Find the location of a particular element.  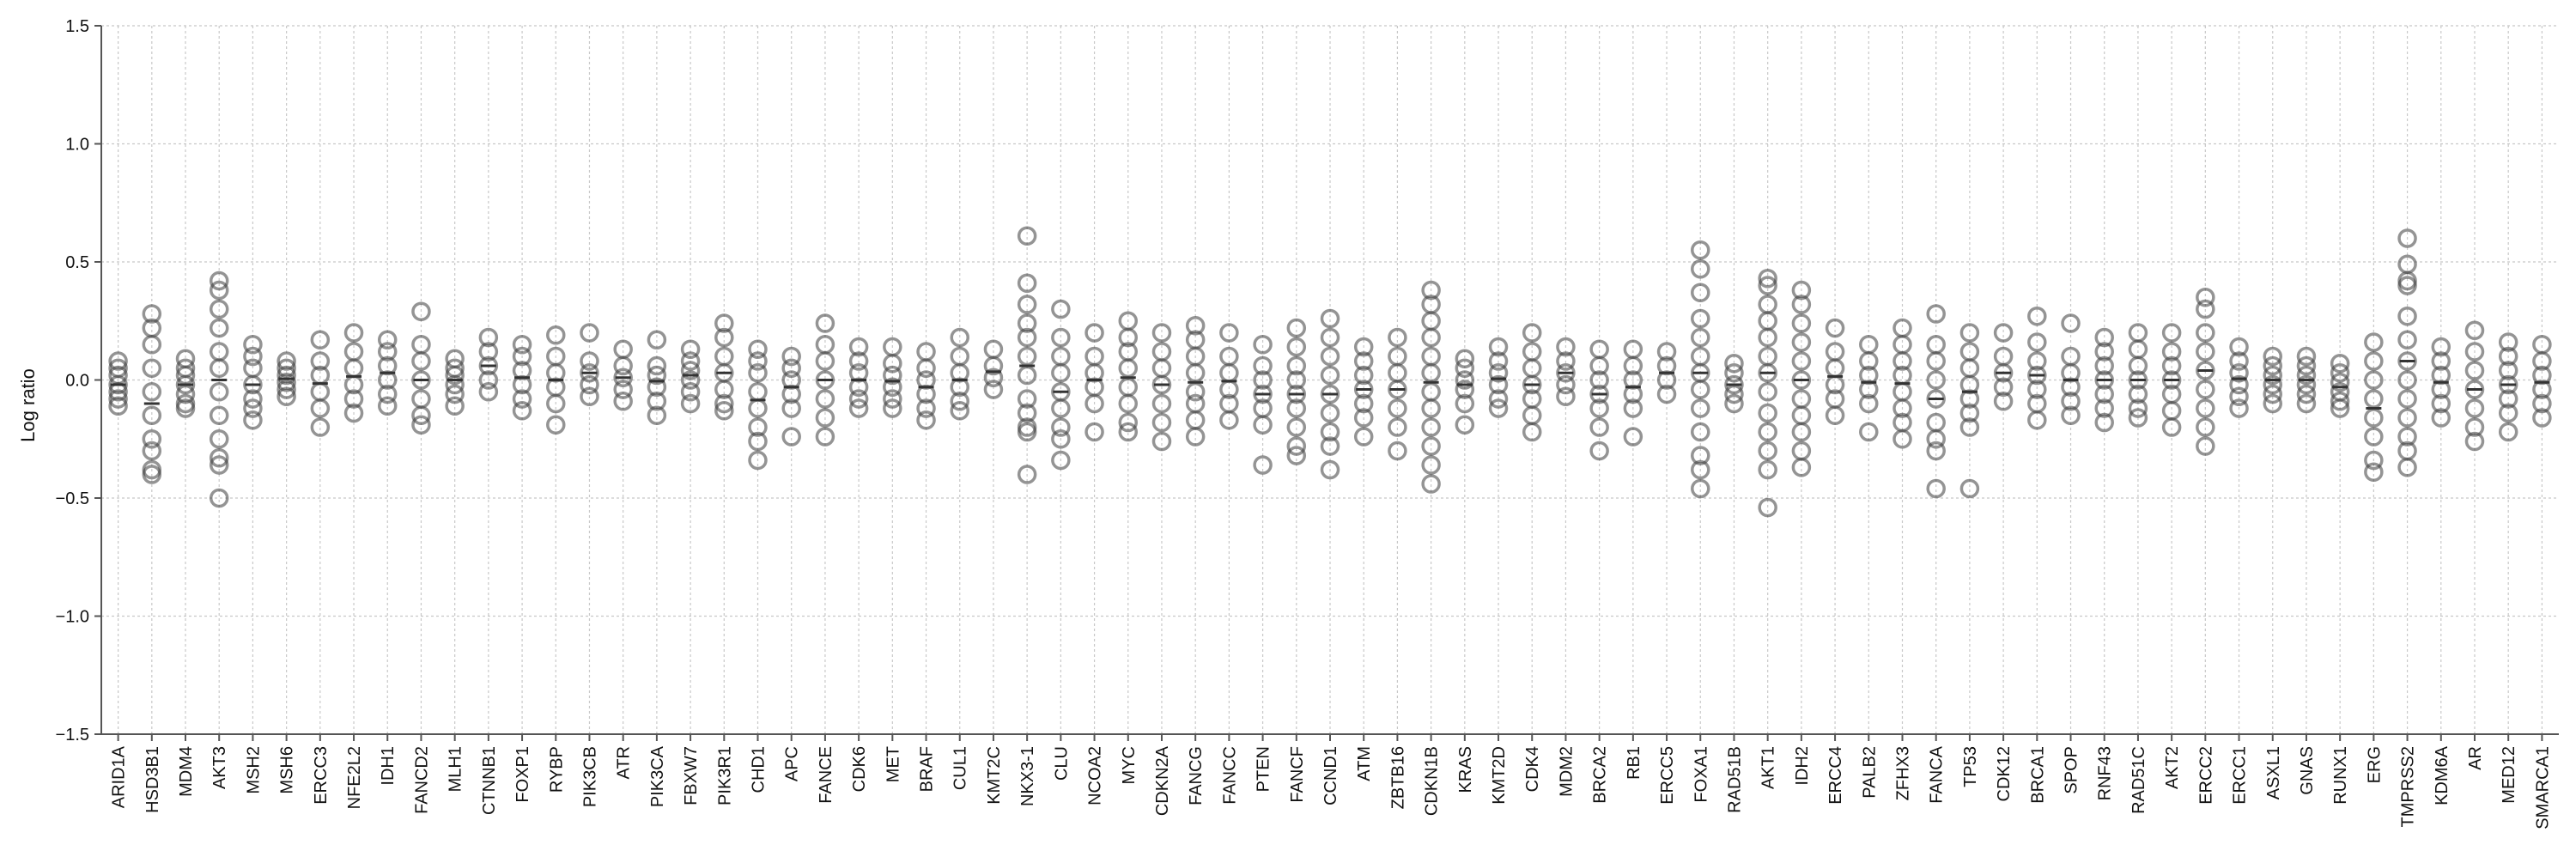

y-tick-label: 0.0 is located at coordinates (77, 381).